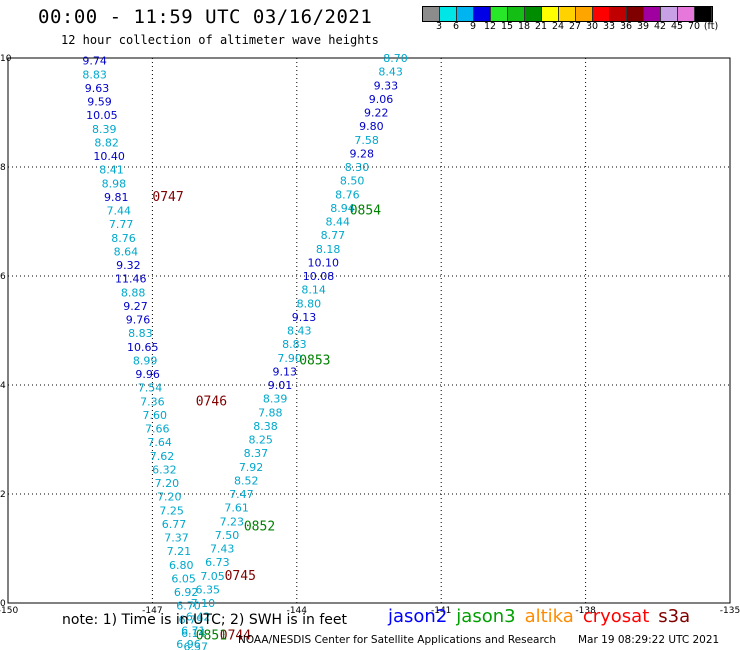 The image size is (740, 650). What do you see at coordinates (246, 480) in the screenshot?
I see `swh-value: 8.52` at bounding box center [246, 480].